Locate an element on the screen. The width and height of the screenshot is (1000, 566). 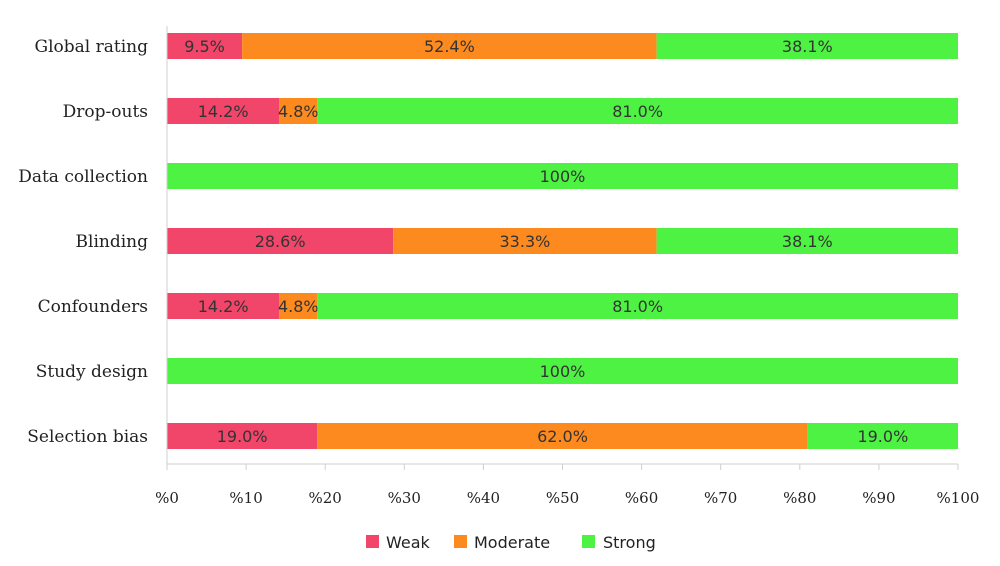
data-label-blinding-weak: 28.6% is located at coordinates (280, 241).